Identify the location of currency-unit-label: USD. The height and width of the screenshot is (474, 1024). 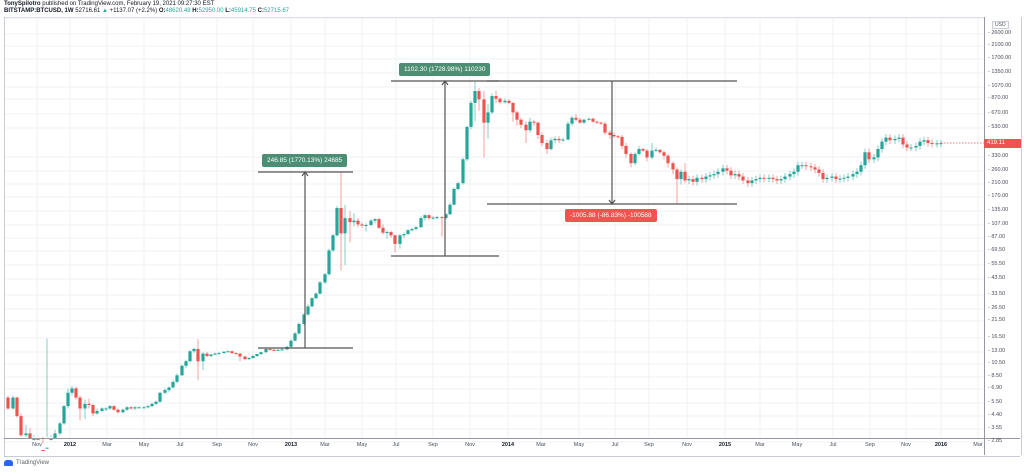
(1000, 25).